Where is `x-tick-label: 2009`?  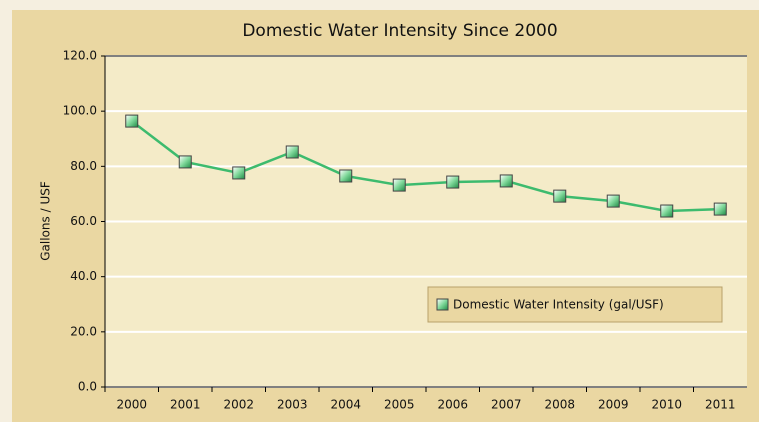
x-tick-label: 2009 is located at coordinates (613, 405).